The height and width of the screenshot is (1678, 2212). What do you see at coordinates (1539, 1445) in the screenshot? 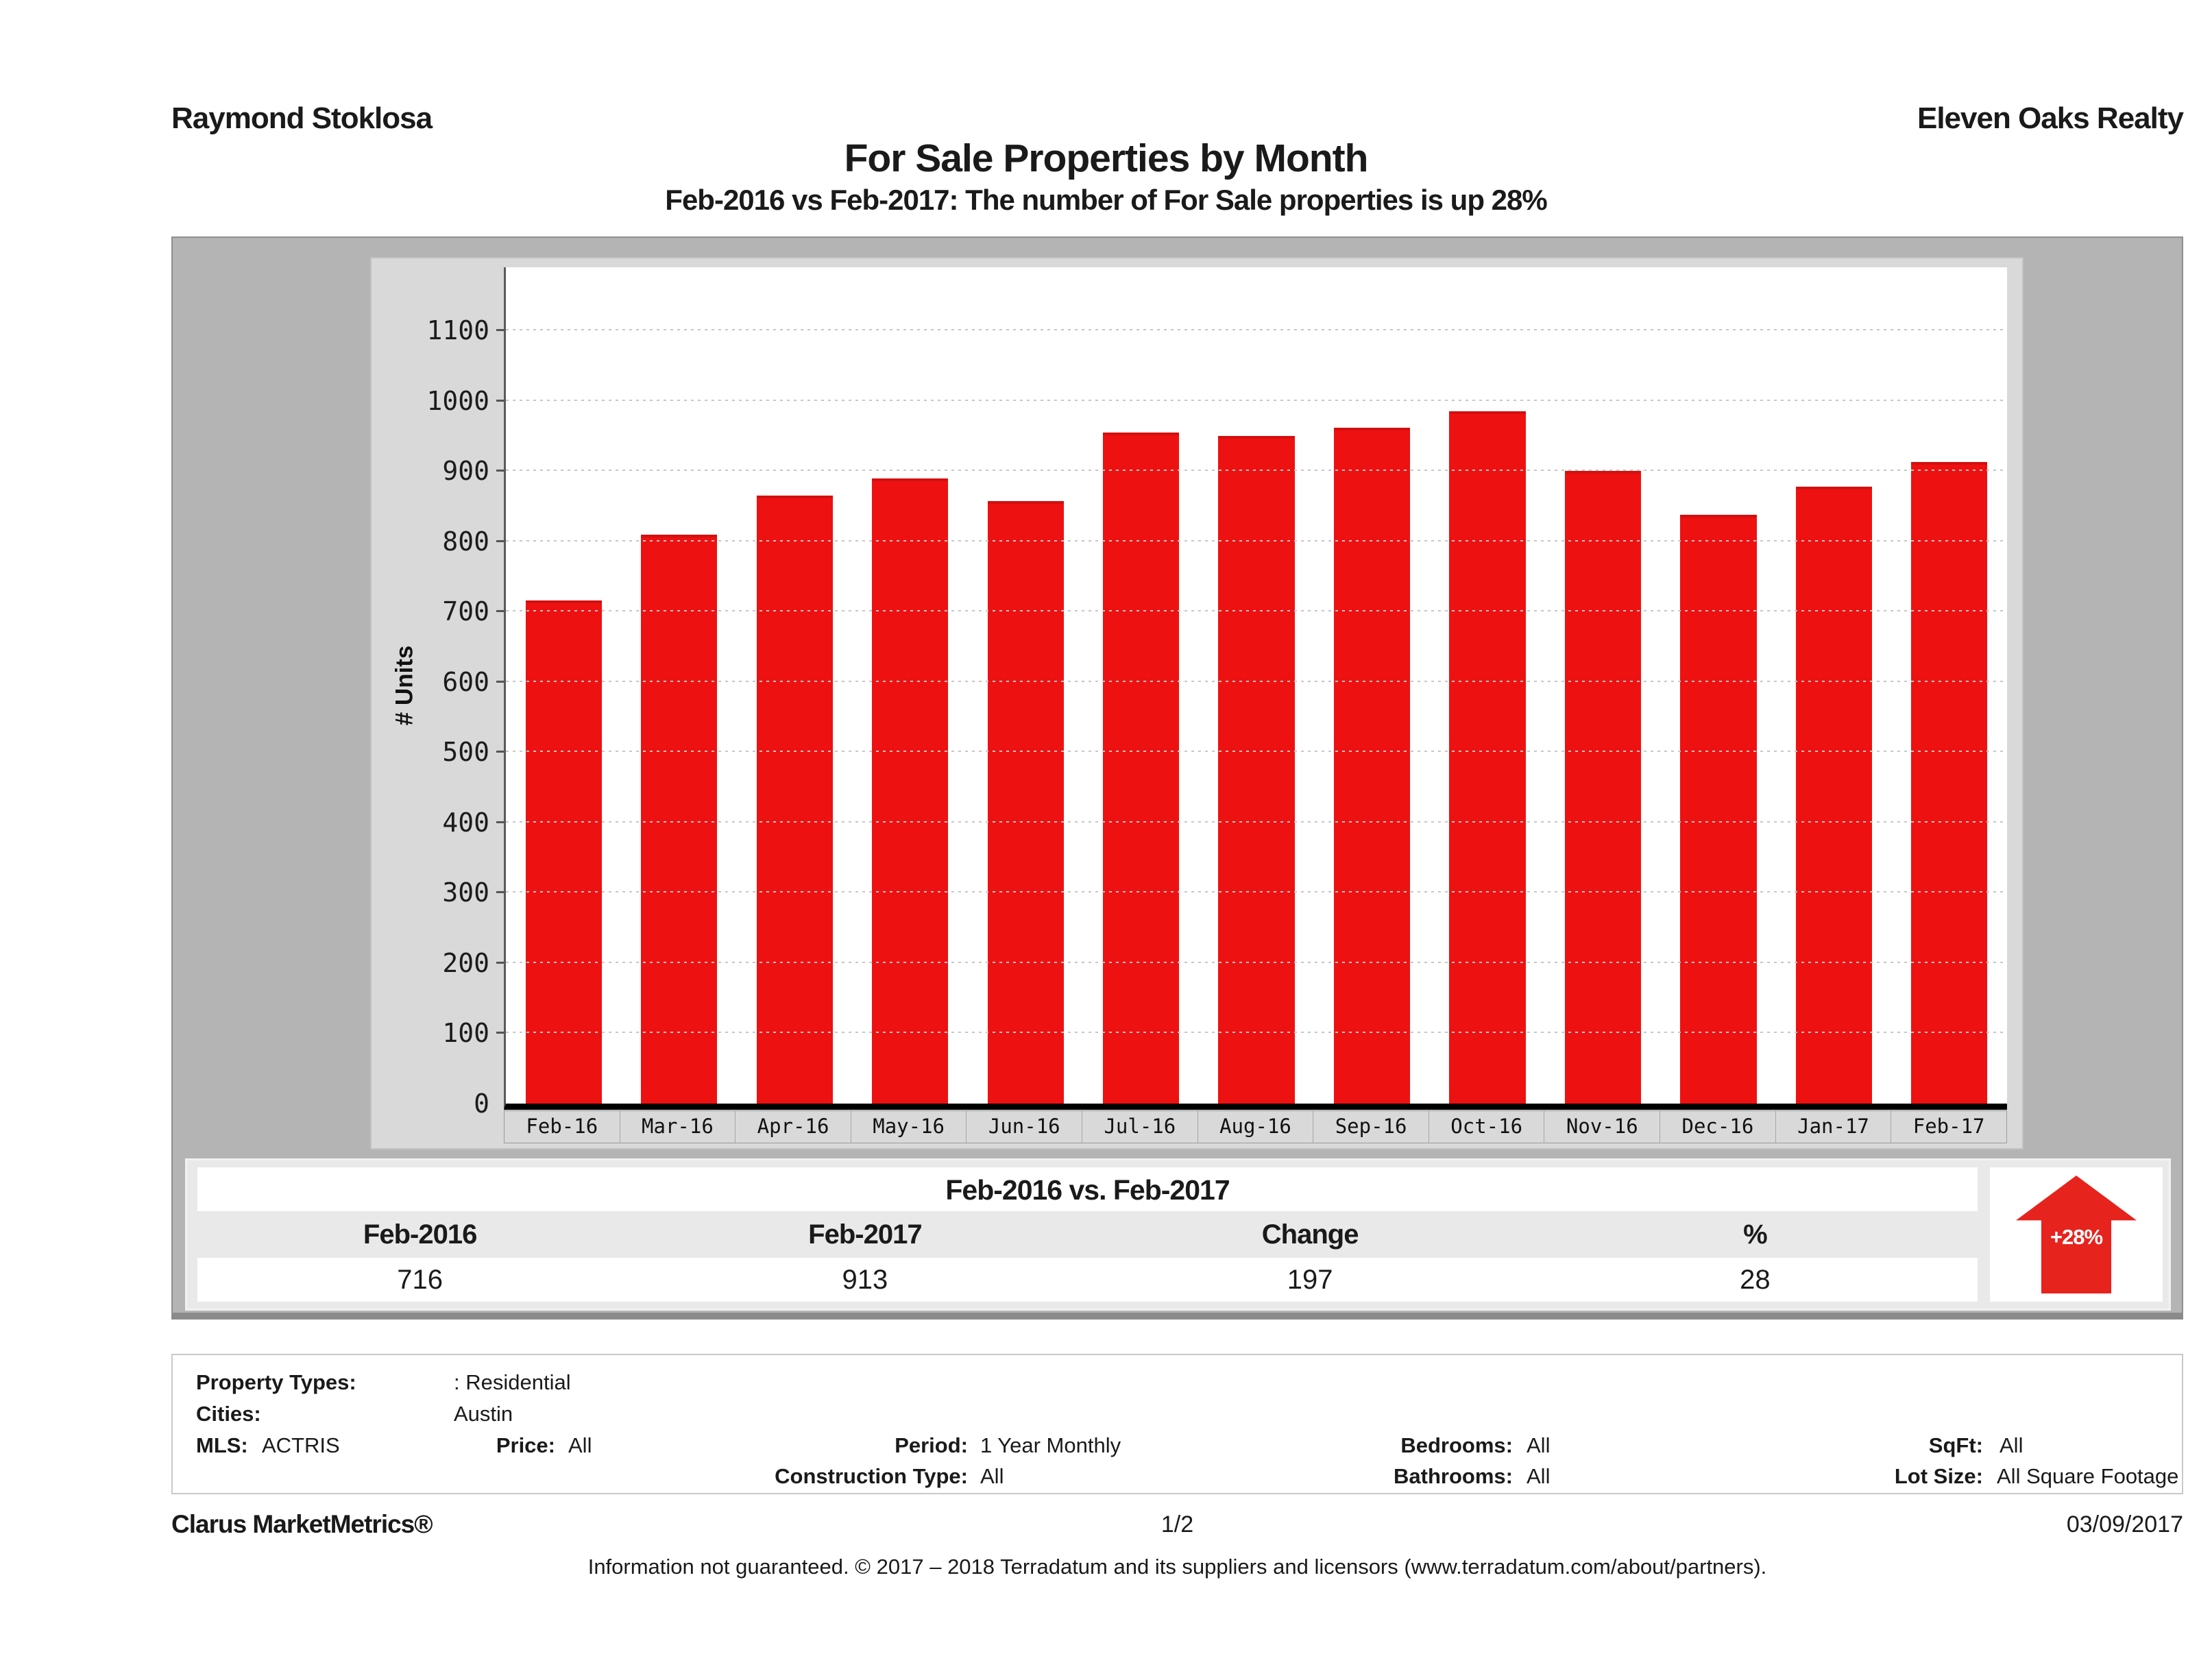
I see `bedrooms-value: All` at bounding box center [1539, 1445].